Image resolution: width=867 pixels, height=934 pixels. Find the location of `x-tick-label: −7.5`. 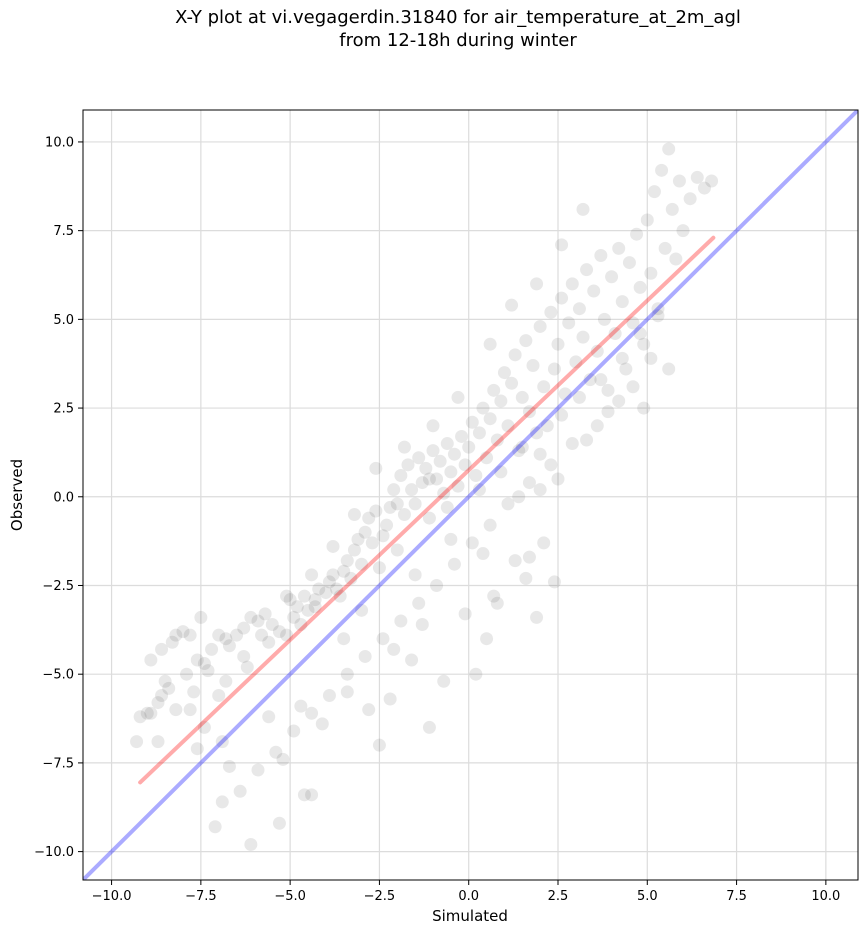

x-tick-label: −7.5 is located at coordinates (201, 896).